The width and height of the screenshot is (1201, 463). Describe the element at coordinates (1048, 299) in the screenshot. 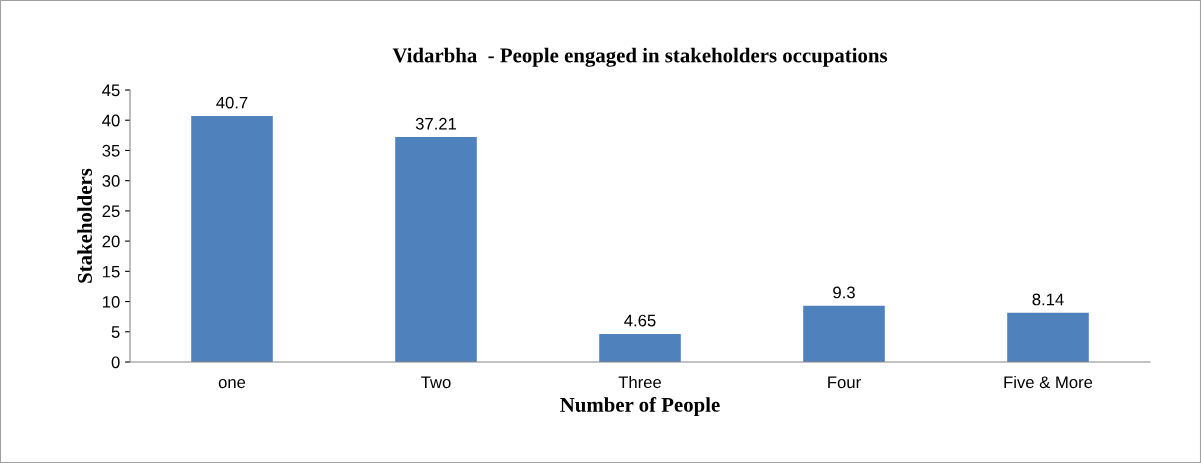

I see `data-label: 8.14` at that location.